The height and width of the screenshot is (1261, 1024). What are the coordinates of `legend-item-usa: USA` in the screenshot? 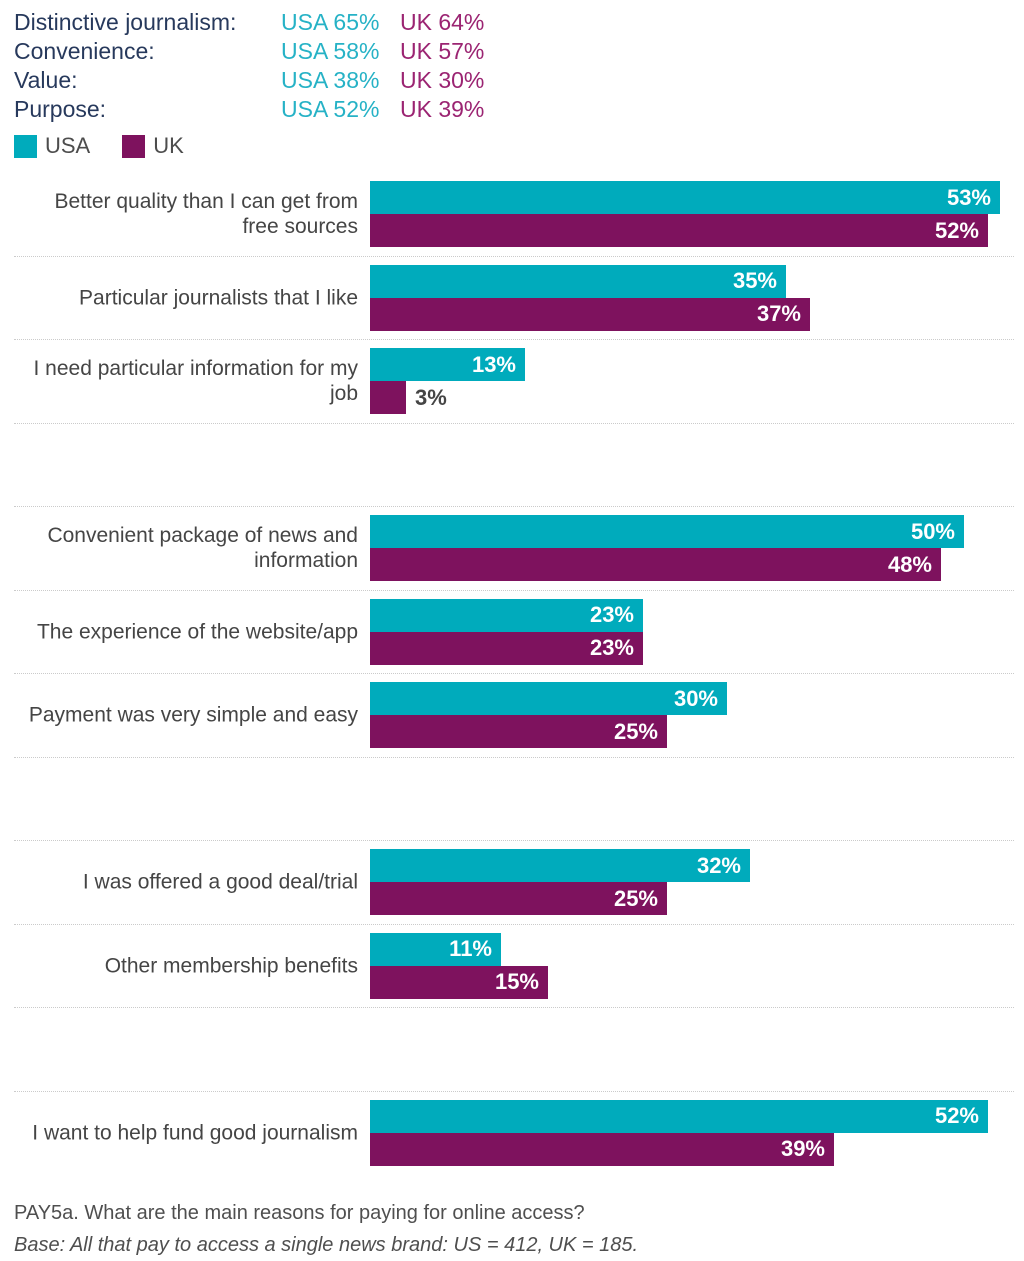 It's located at (52, 146).